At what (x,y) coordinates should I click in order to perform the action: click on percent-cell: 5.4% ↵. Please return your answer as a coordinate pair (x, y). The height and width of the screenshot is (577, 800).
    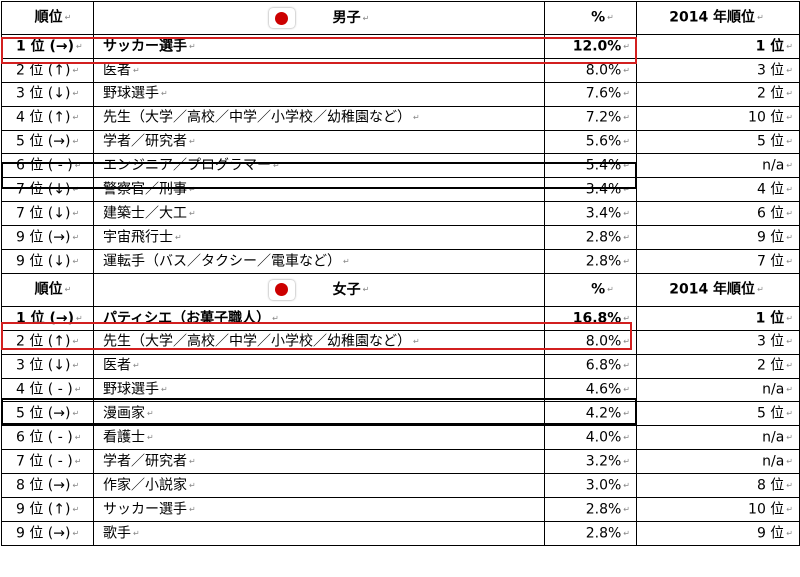
    Looking at the image, I should click on (590, 166).